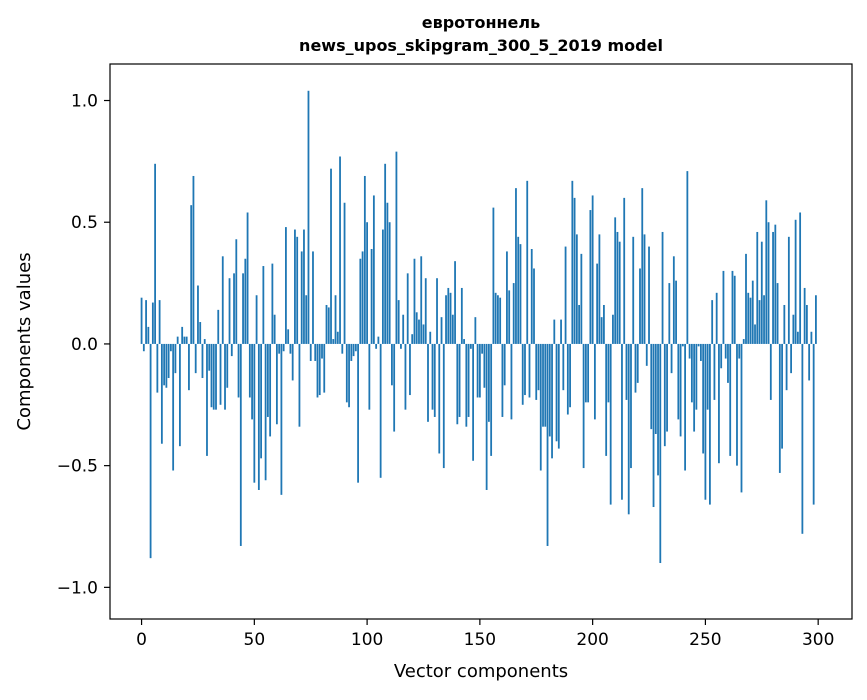 Image resolution: width=867 pixels, height=700 pixels. I want to click on x-tick-label: 100, so click(367, 640).